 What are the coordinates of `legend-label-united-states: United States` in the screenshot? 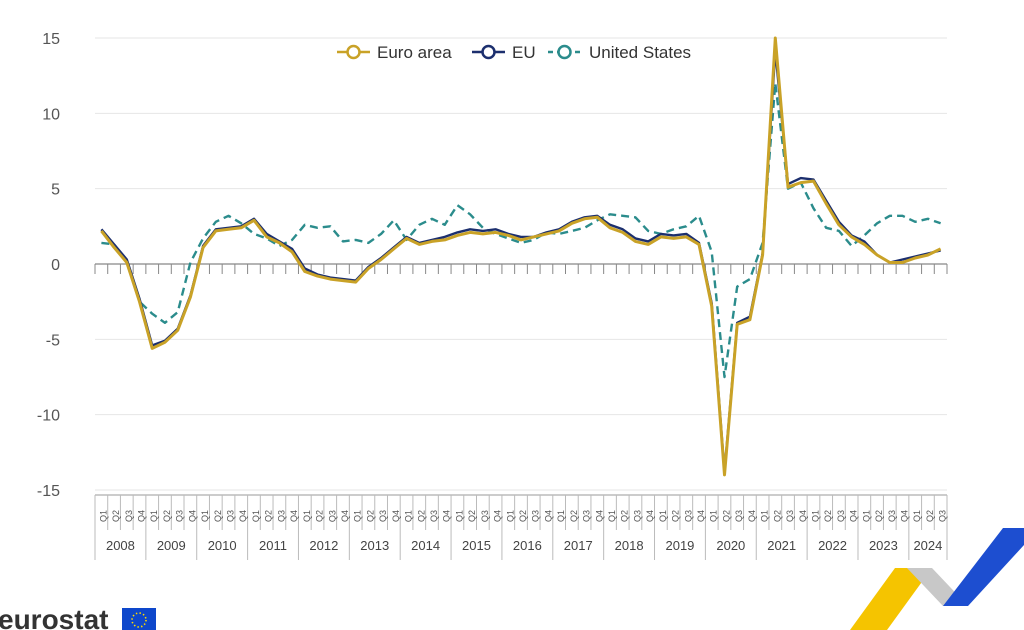 It's located at (640, 52).